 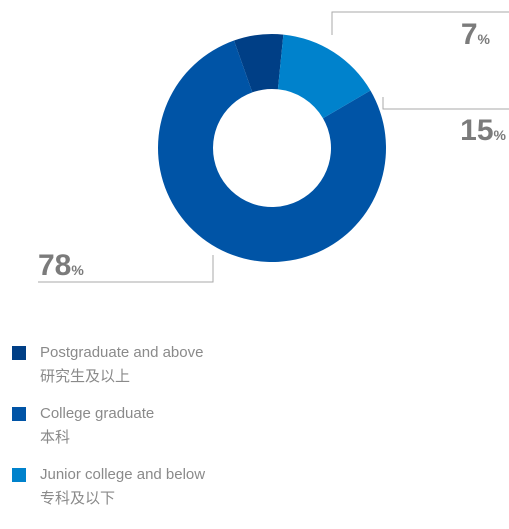 I want to click on legend-swatch-postgraduate, so click(x=19, y=353).